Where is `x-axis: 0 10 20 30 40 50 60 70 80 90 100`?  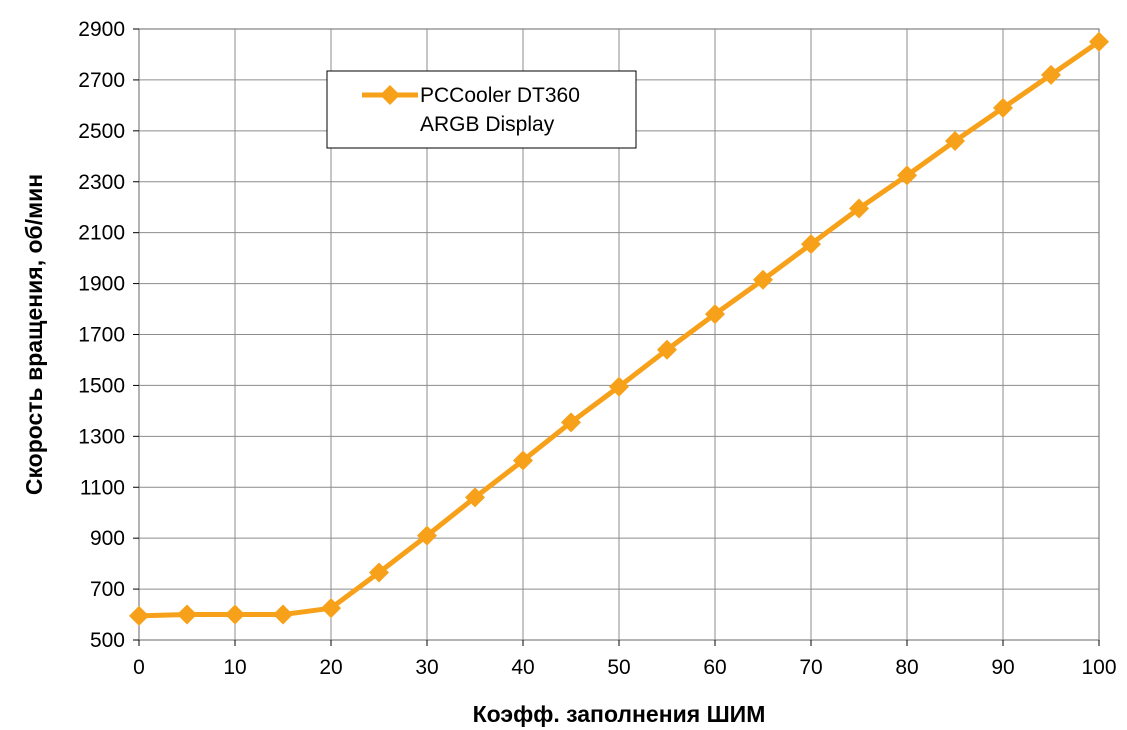 x-axis: 0 10 20 30 40 50 60 70 80 90 100 is located at coordinates (625, 659).